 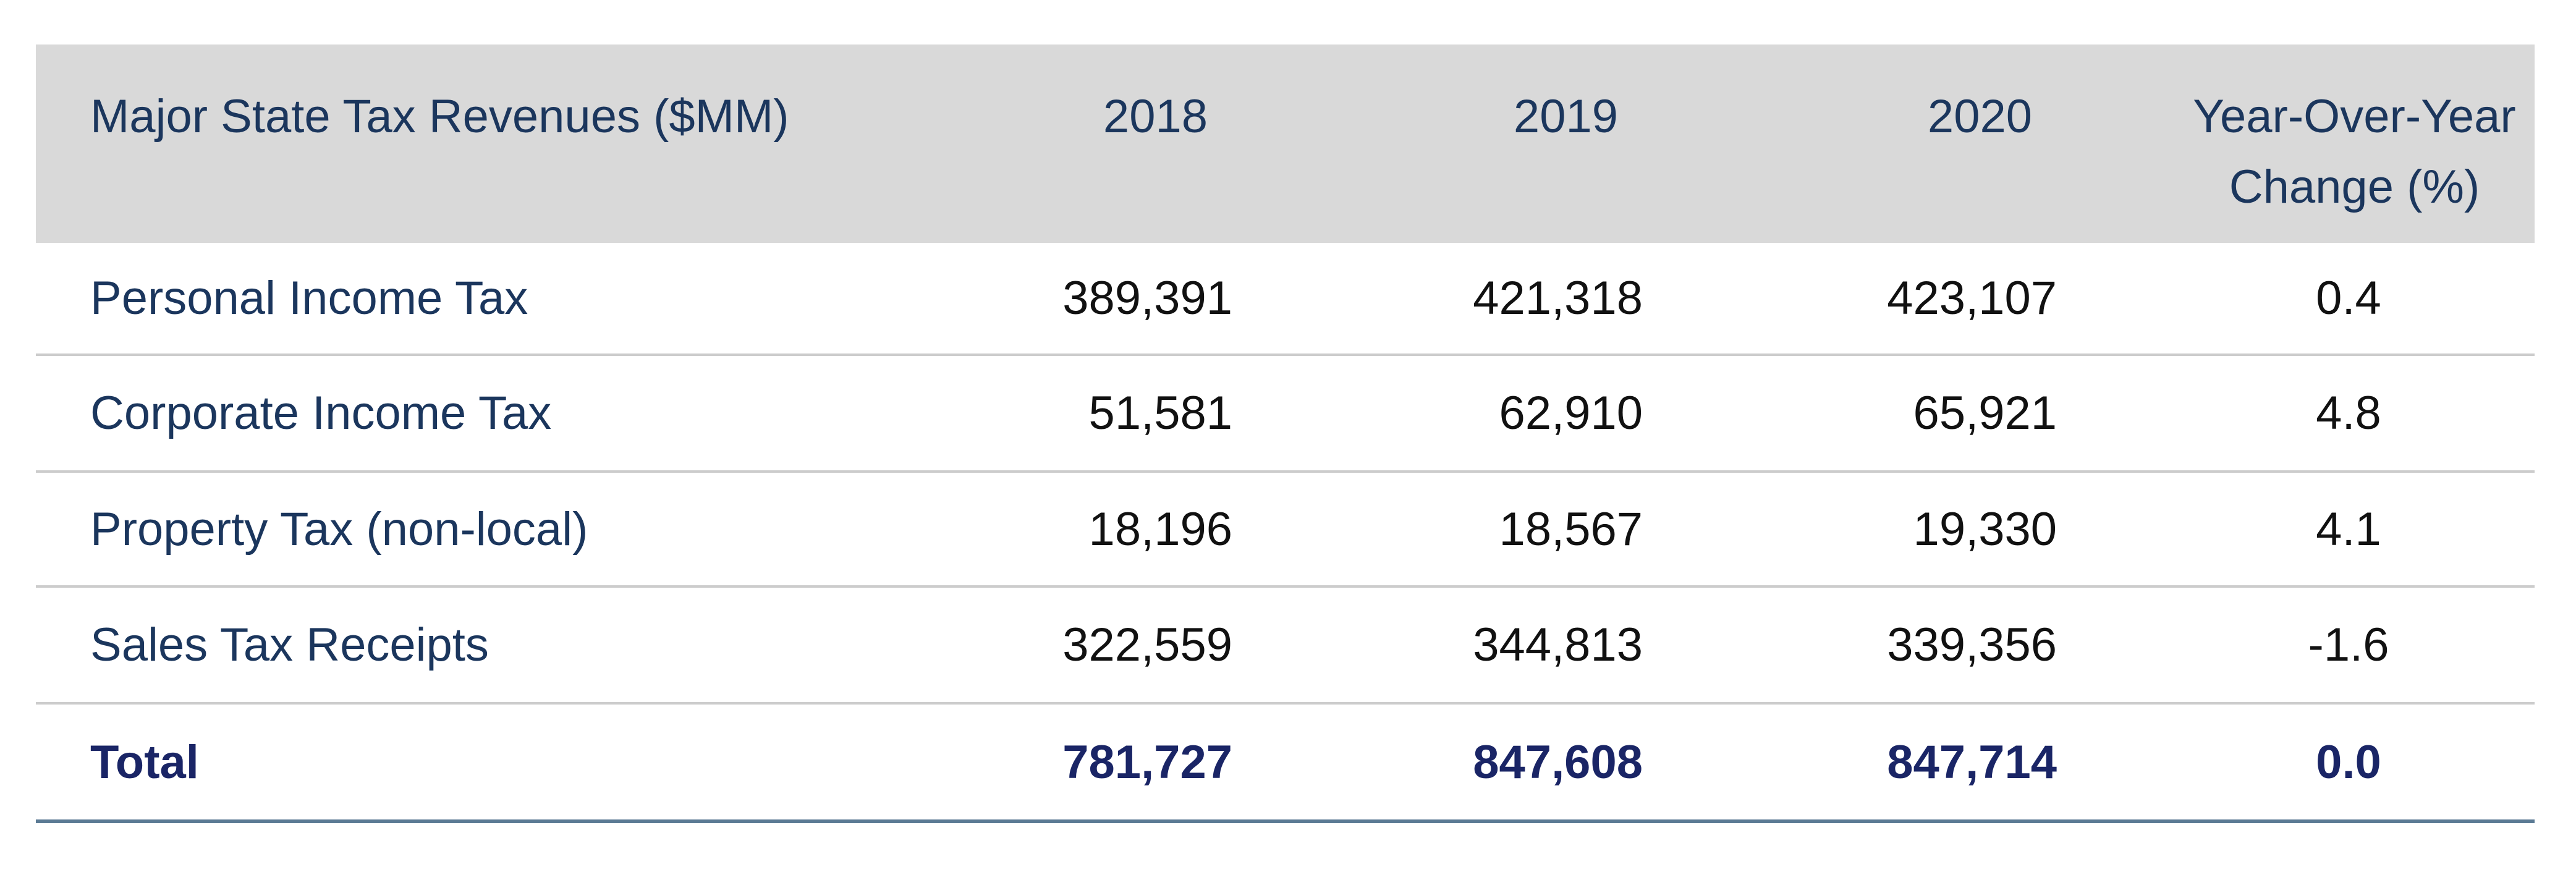 What do you see at coordinates (1972, 298) in the screenshot?
I see `cell-2020: 423,107` at bounding box center [1972, 298].